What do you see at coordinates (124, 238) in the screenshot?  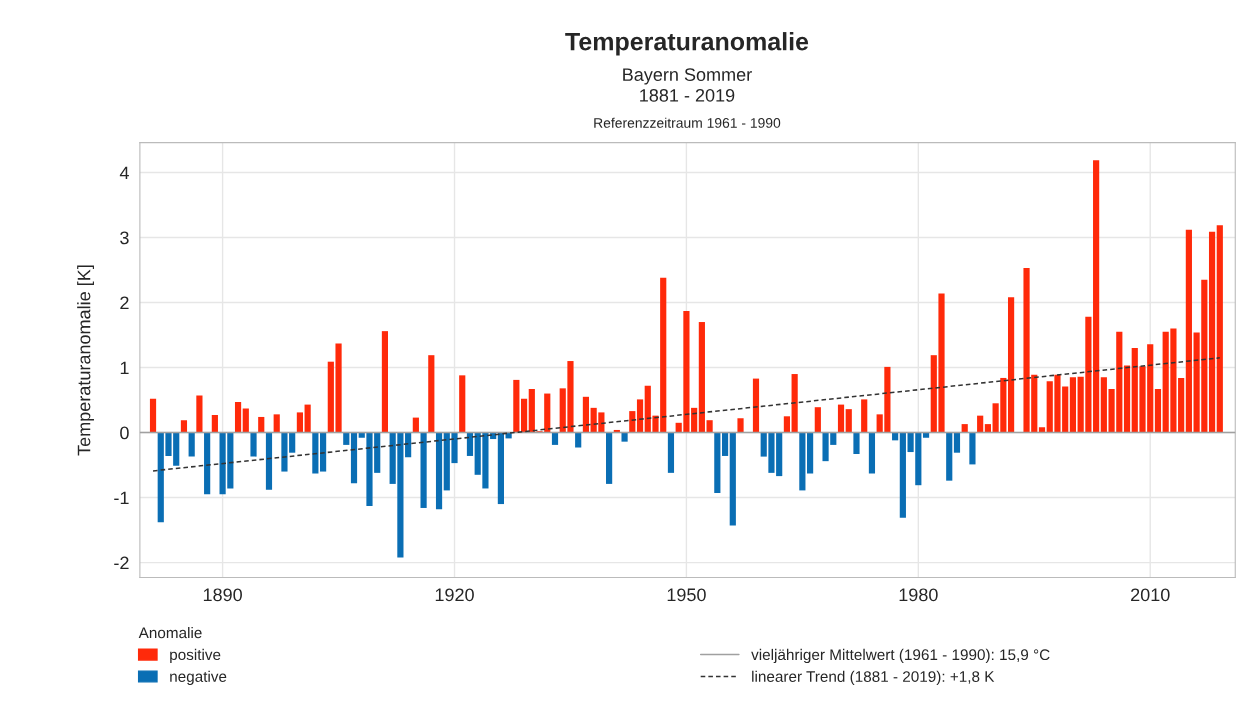 I see `y-tick-label: 3` at bounding box center [124, 238].